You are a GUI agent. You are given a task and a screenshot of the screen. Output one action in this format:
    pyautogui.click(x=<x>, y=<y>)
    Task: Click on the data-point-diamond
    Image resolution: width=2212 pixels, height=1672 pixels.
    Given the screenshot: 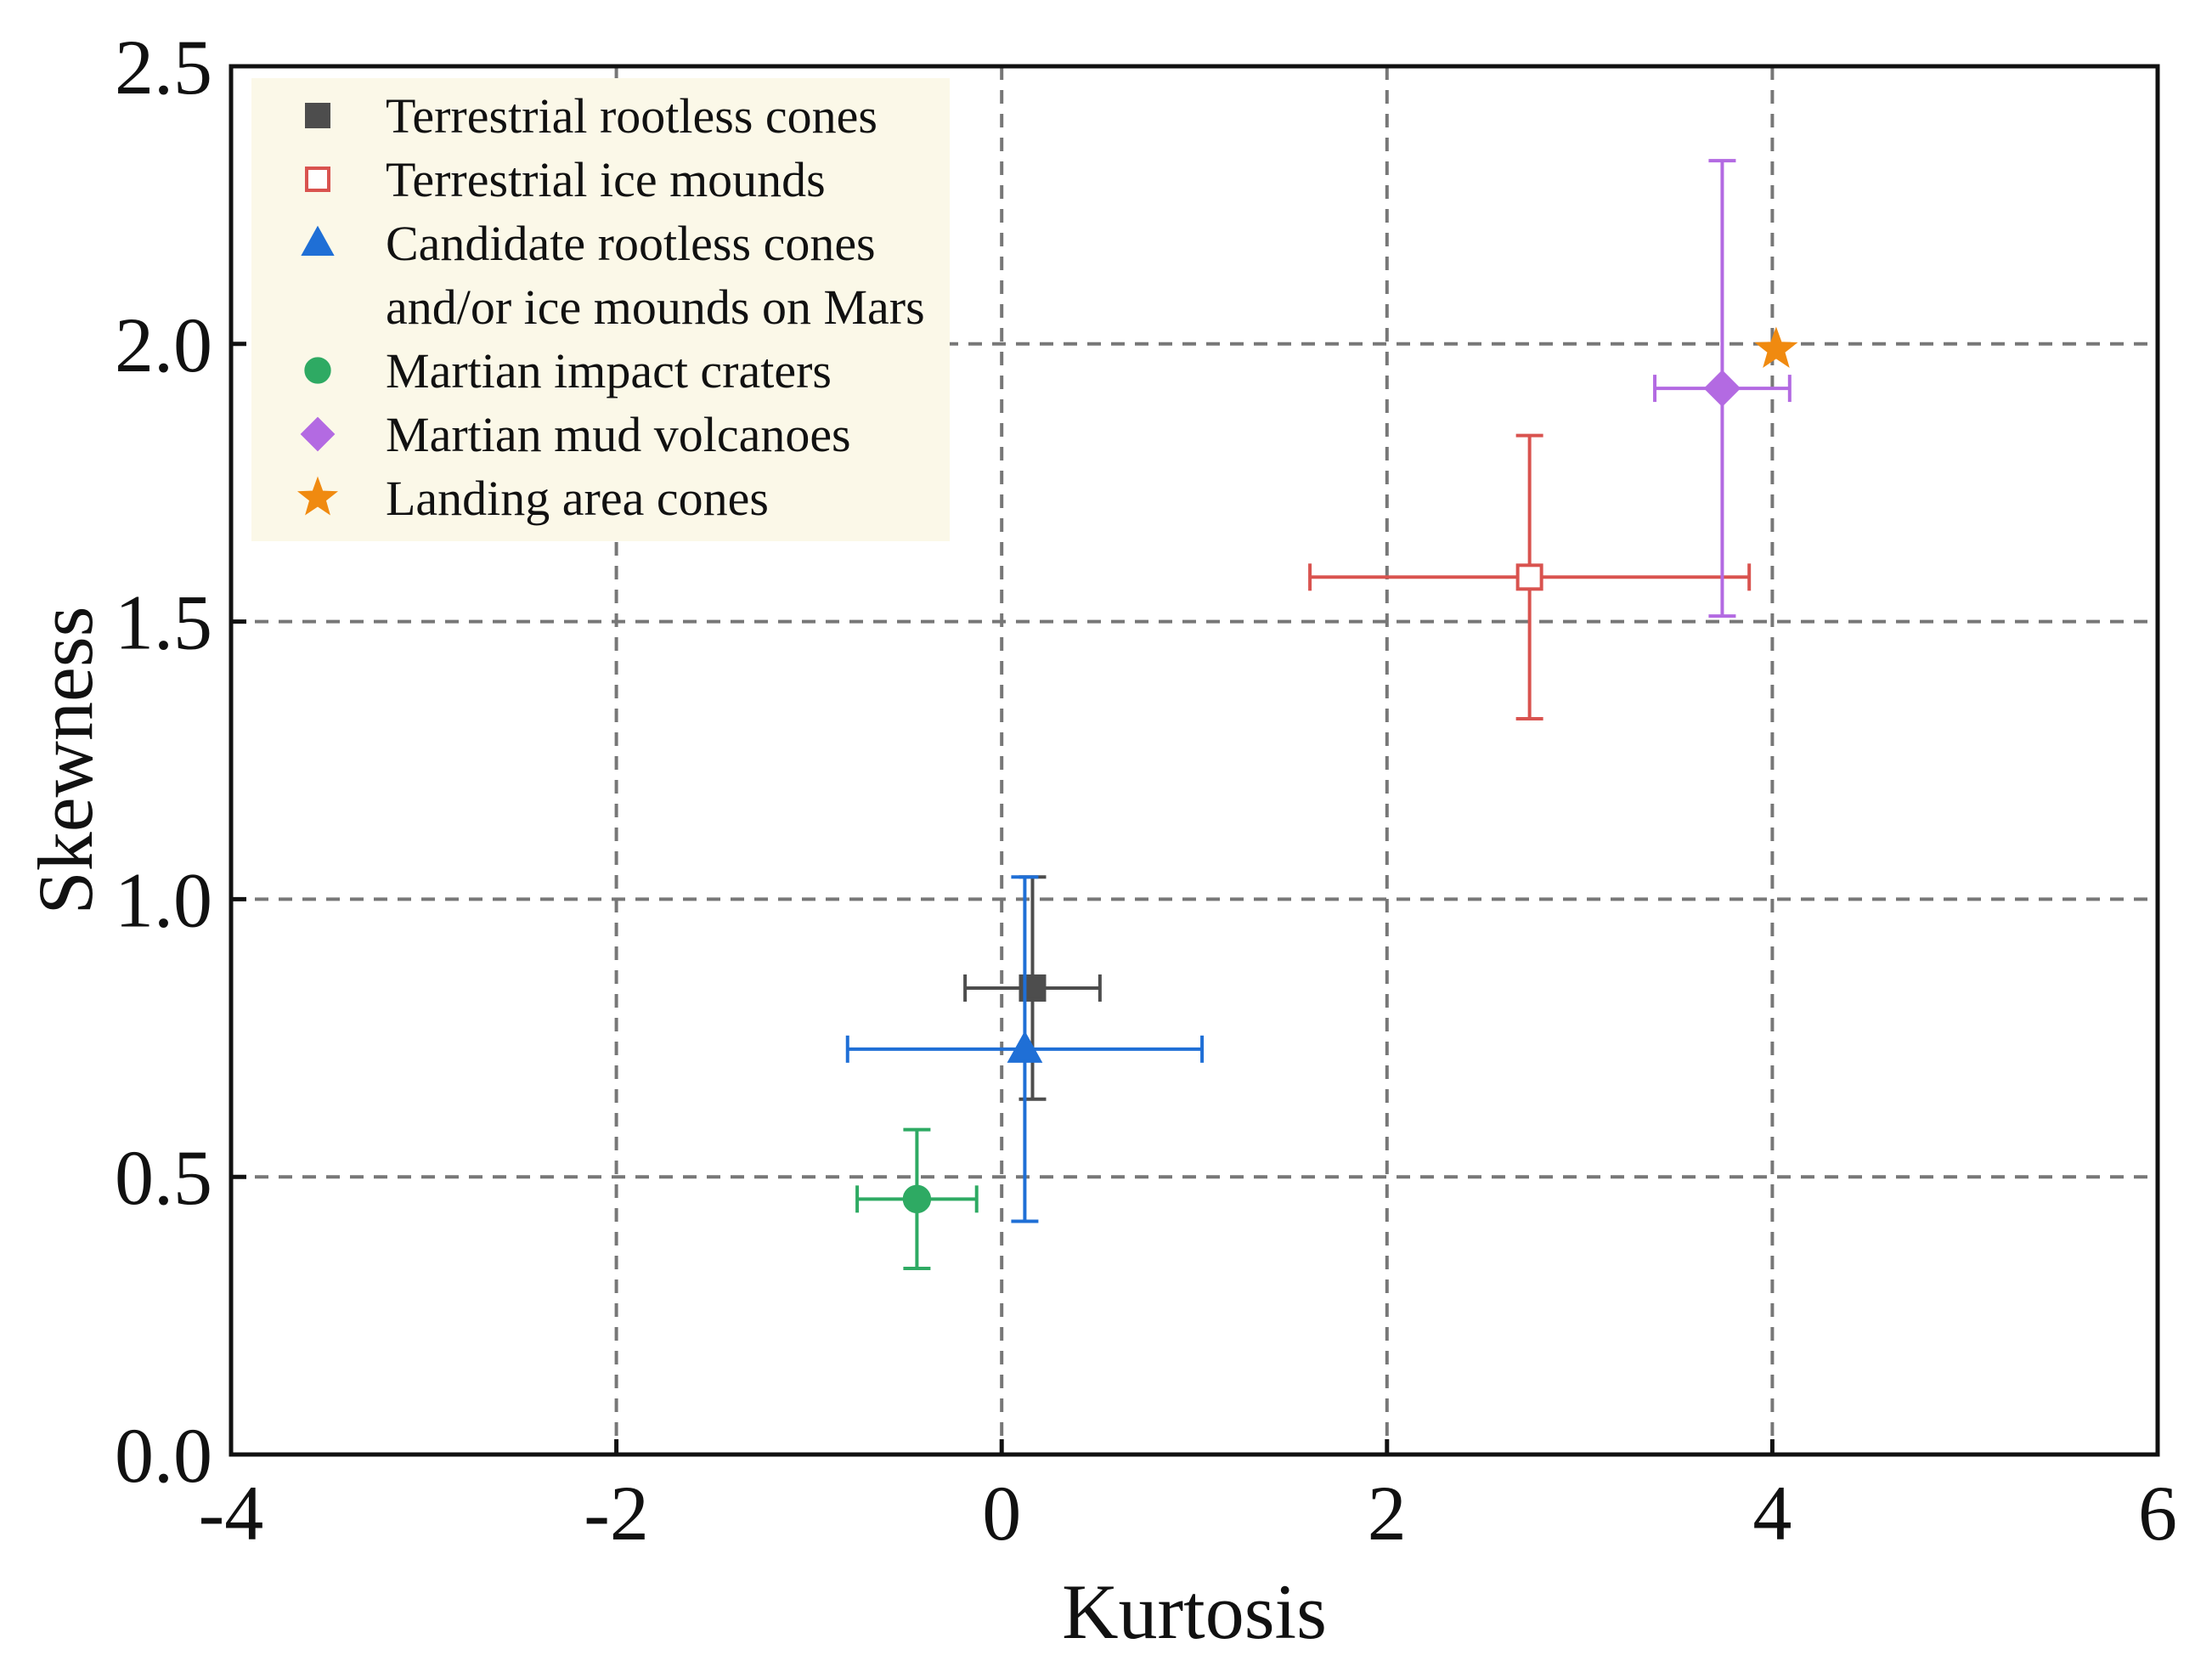 What is the action you would take?
    pyautogui.click(x=1722, y=388)
    